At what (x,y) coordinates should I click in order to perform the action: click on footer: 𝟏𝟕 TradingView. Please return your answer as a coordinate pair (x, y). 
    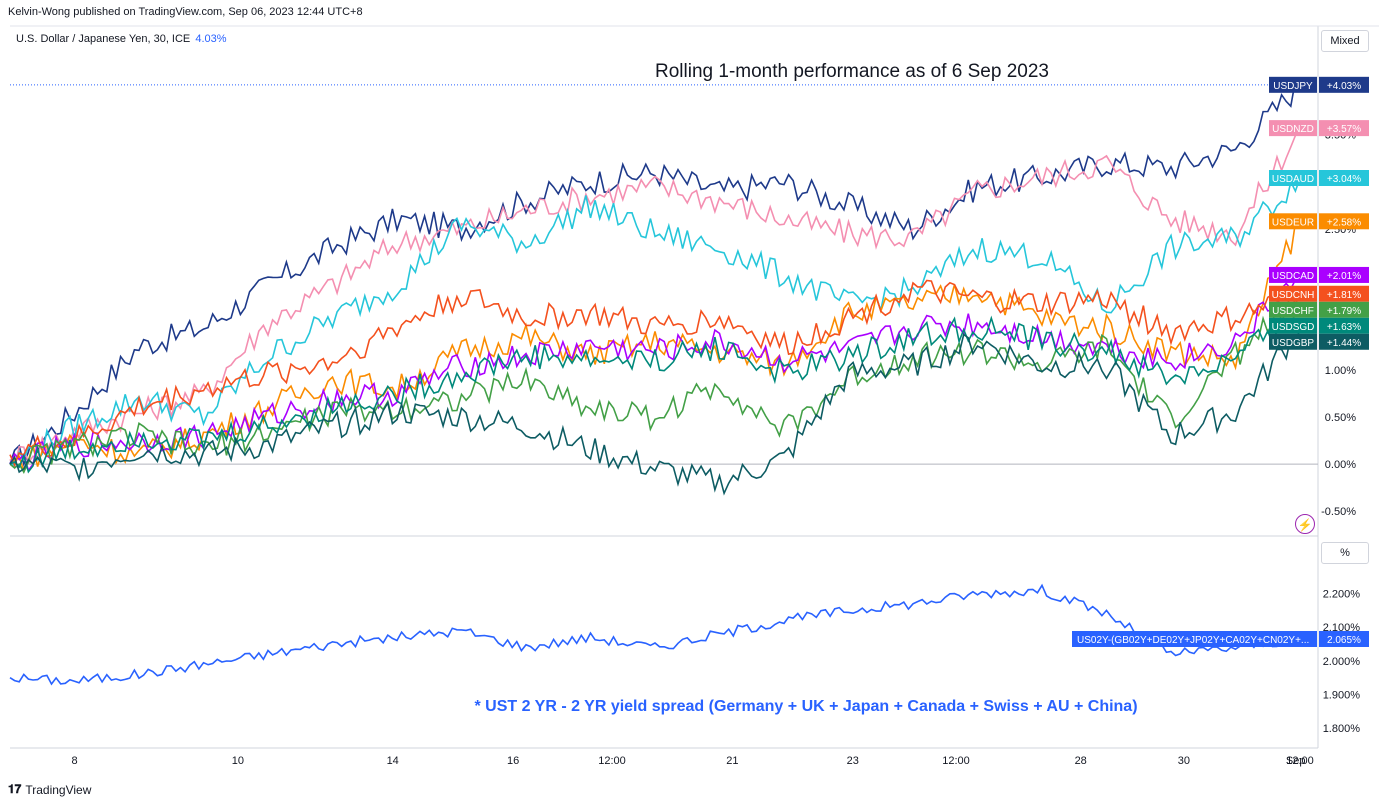
    Looking at the image, I should click on (49, 789).